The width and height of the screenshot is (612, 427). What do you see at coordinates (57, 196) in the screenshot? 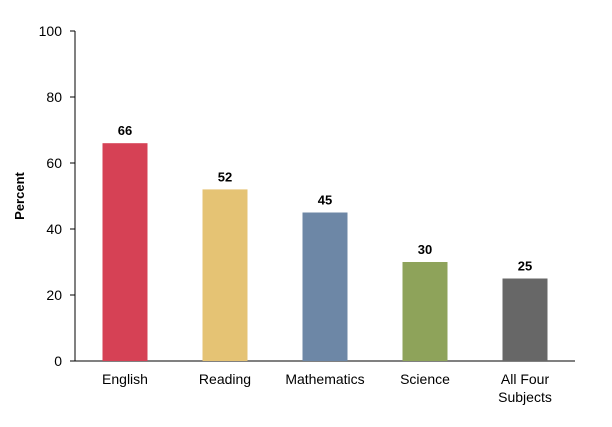
I see `y-axis: 0 20 40 60 80 100` at bounding box center [57, 196].